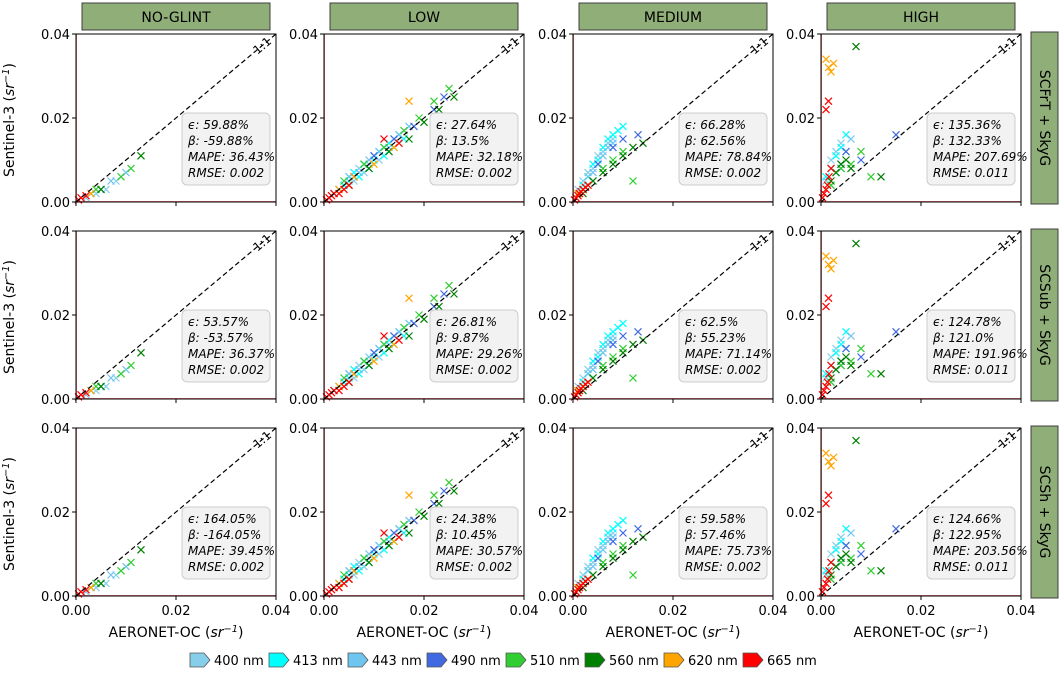 The width and height of the screenshot is (1059, 684). I want to click on stat-mape: MAPE: 29.26%, so click(479, 354).